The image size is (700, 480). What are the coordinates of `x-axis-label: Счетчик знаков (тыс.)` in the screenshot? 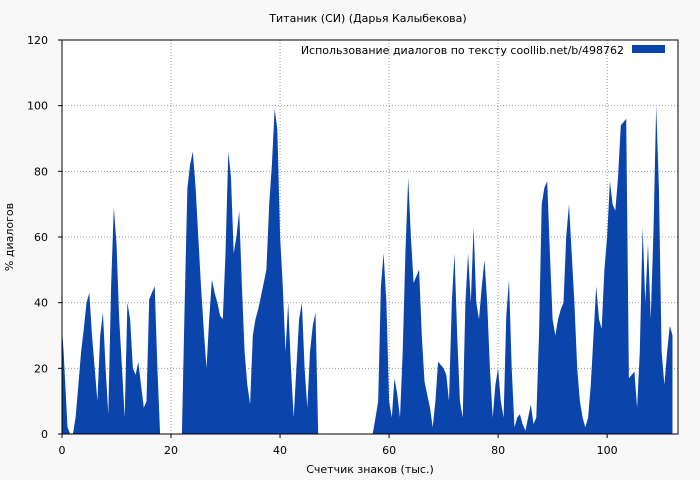 It's located at (370, 469).